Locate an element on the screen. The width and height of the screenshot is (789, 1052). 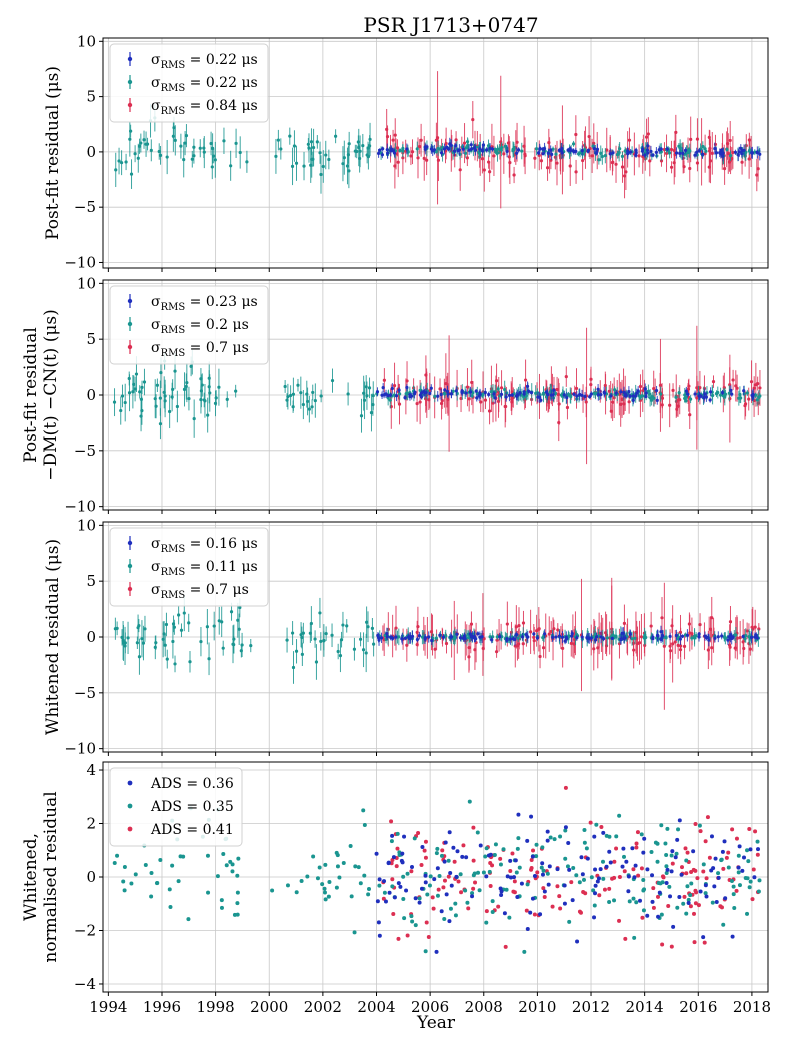
x-tick-label: 1994 is located at coordinates (108, 1007).